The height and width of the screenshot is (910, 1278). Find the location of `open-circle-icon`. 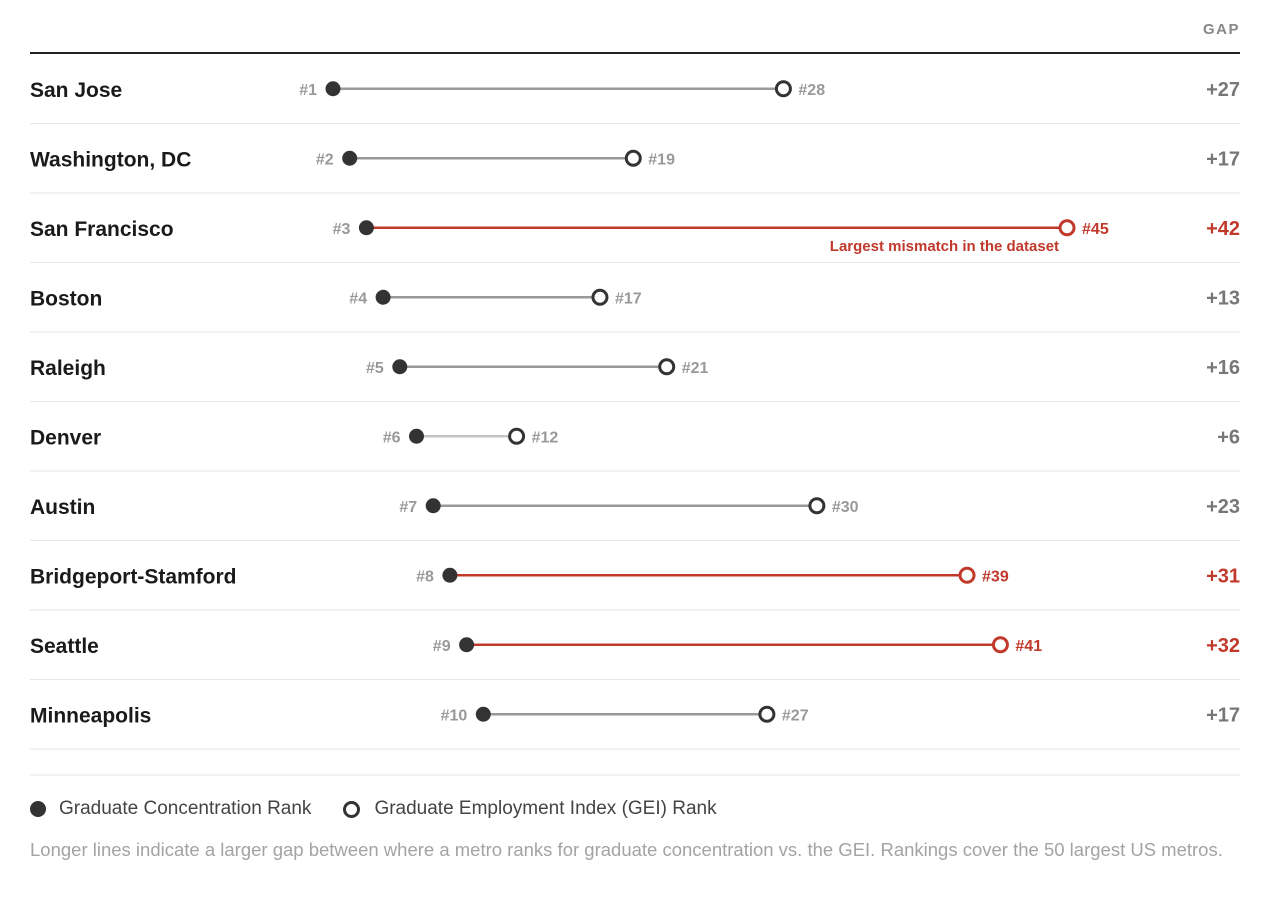

open-circle-icon is located at coordinates (352, 809).